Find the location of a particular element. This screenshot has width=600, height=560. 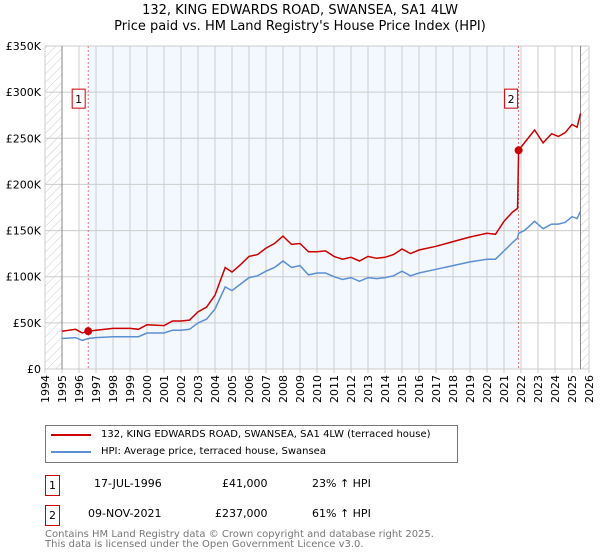

x-tick-label: 2022 is located at coordinates (521, 389).